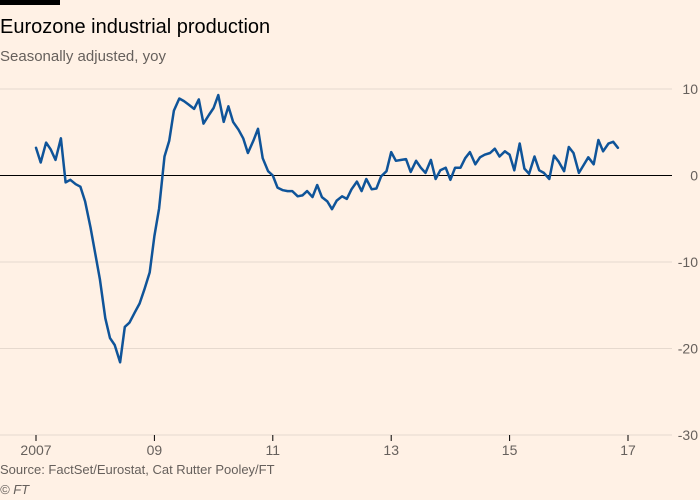 This screenshot has height=500, width=700. What do you see at coordinates (628, 450) in the screenshot?
I see `x-tick-label: 17` at bounding box center [628, 450].